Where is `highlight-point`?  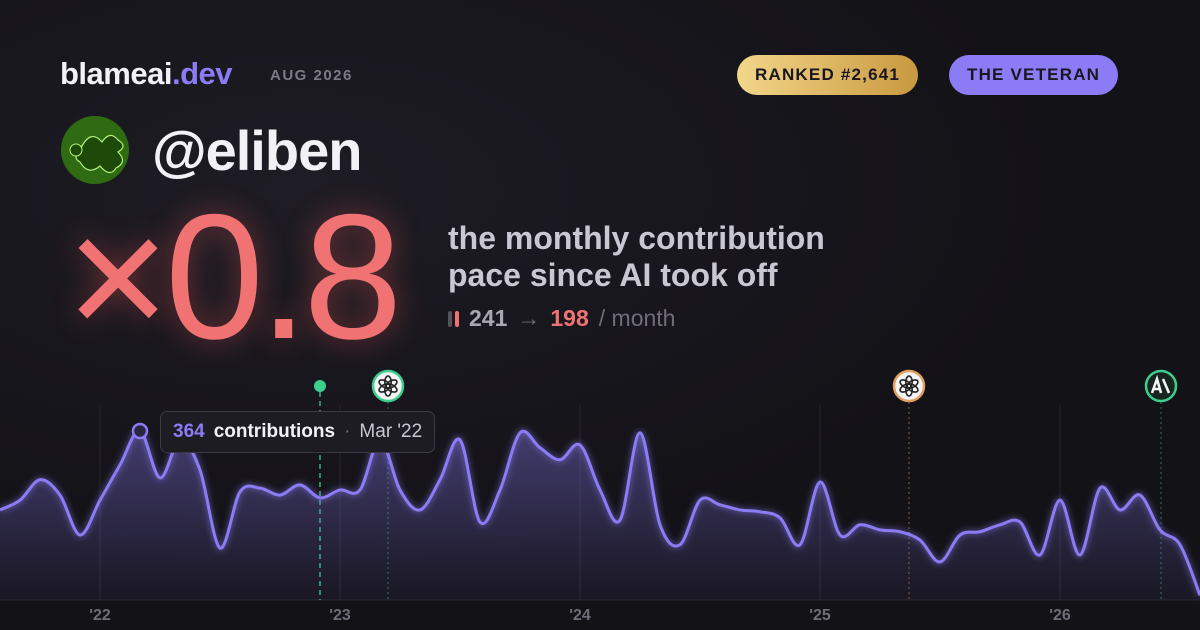 highlight-point is located at coordinates (140, 431).